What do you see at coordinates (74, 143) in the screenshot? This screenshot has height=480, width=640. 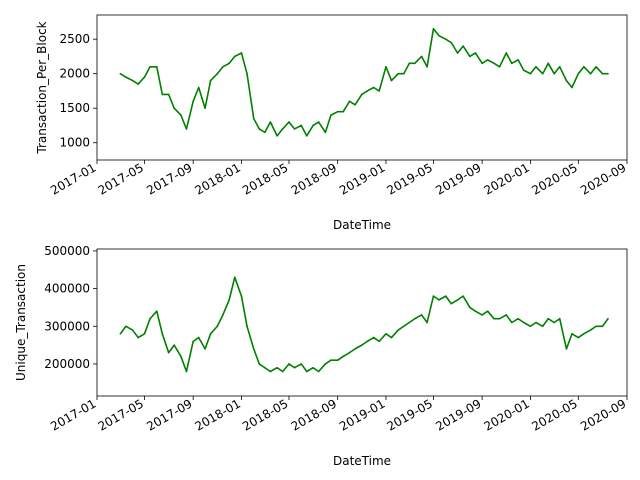 I see `y-tick-label: 1000` at bounding box center [74, 143].